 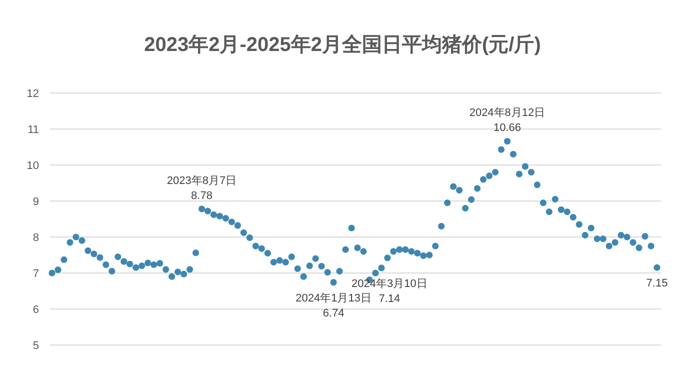 I want to click on annotation: 2024年1月13日, so click(x=334, y=298).